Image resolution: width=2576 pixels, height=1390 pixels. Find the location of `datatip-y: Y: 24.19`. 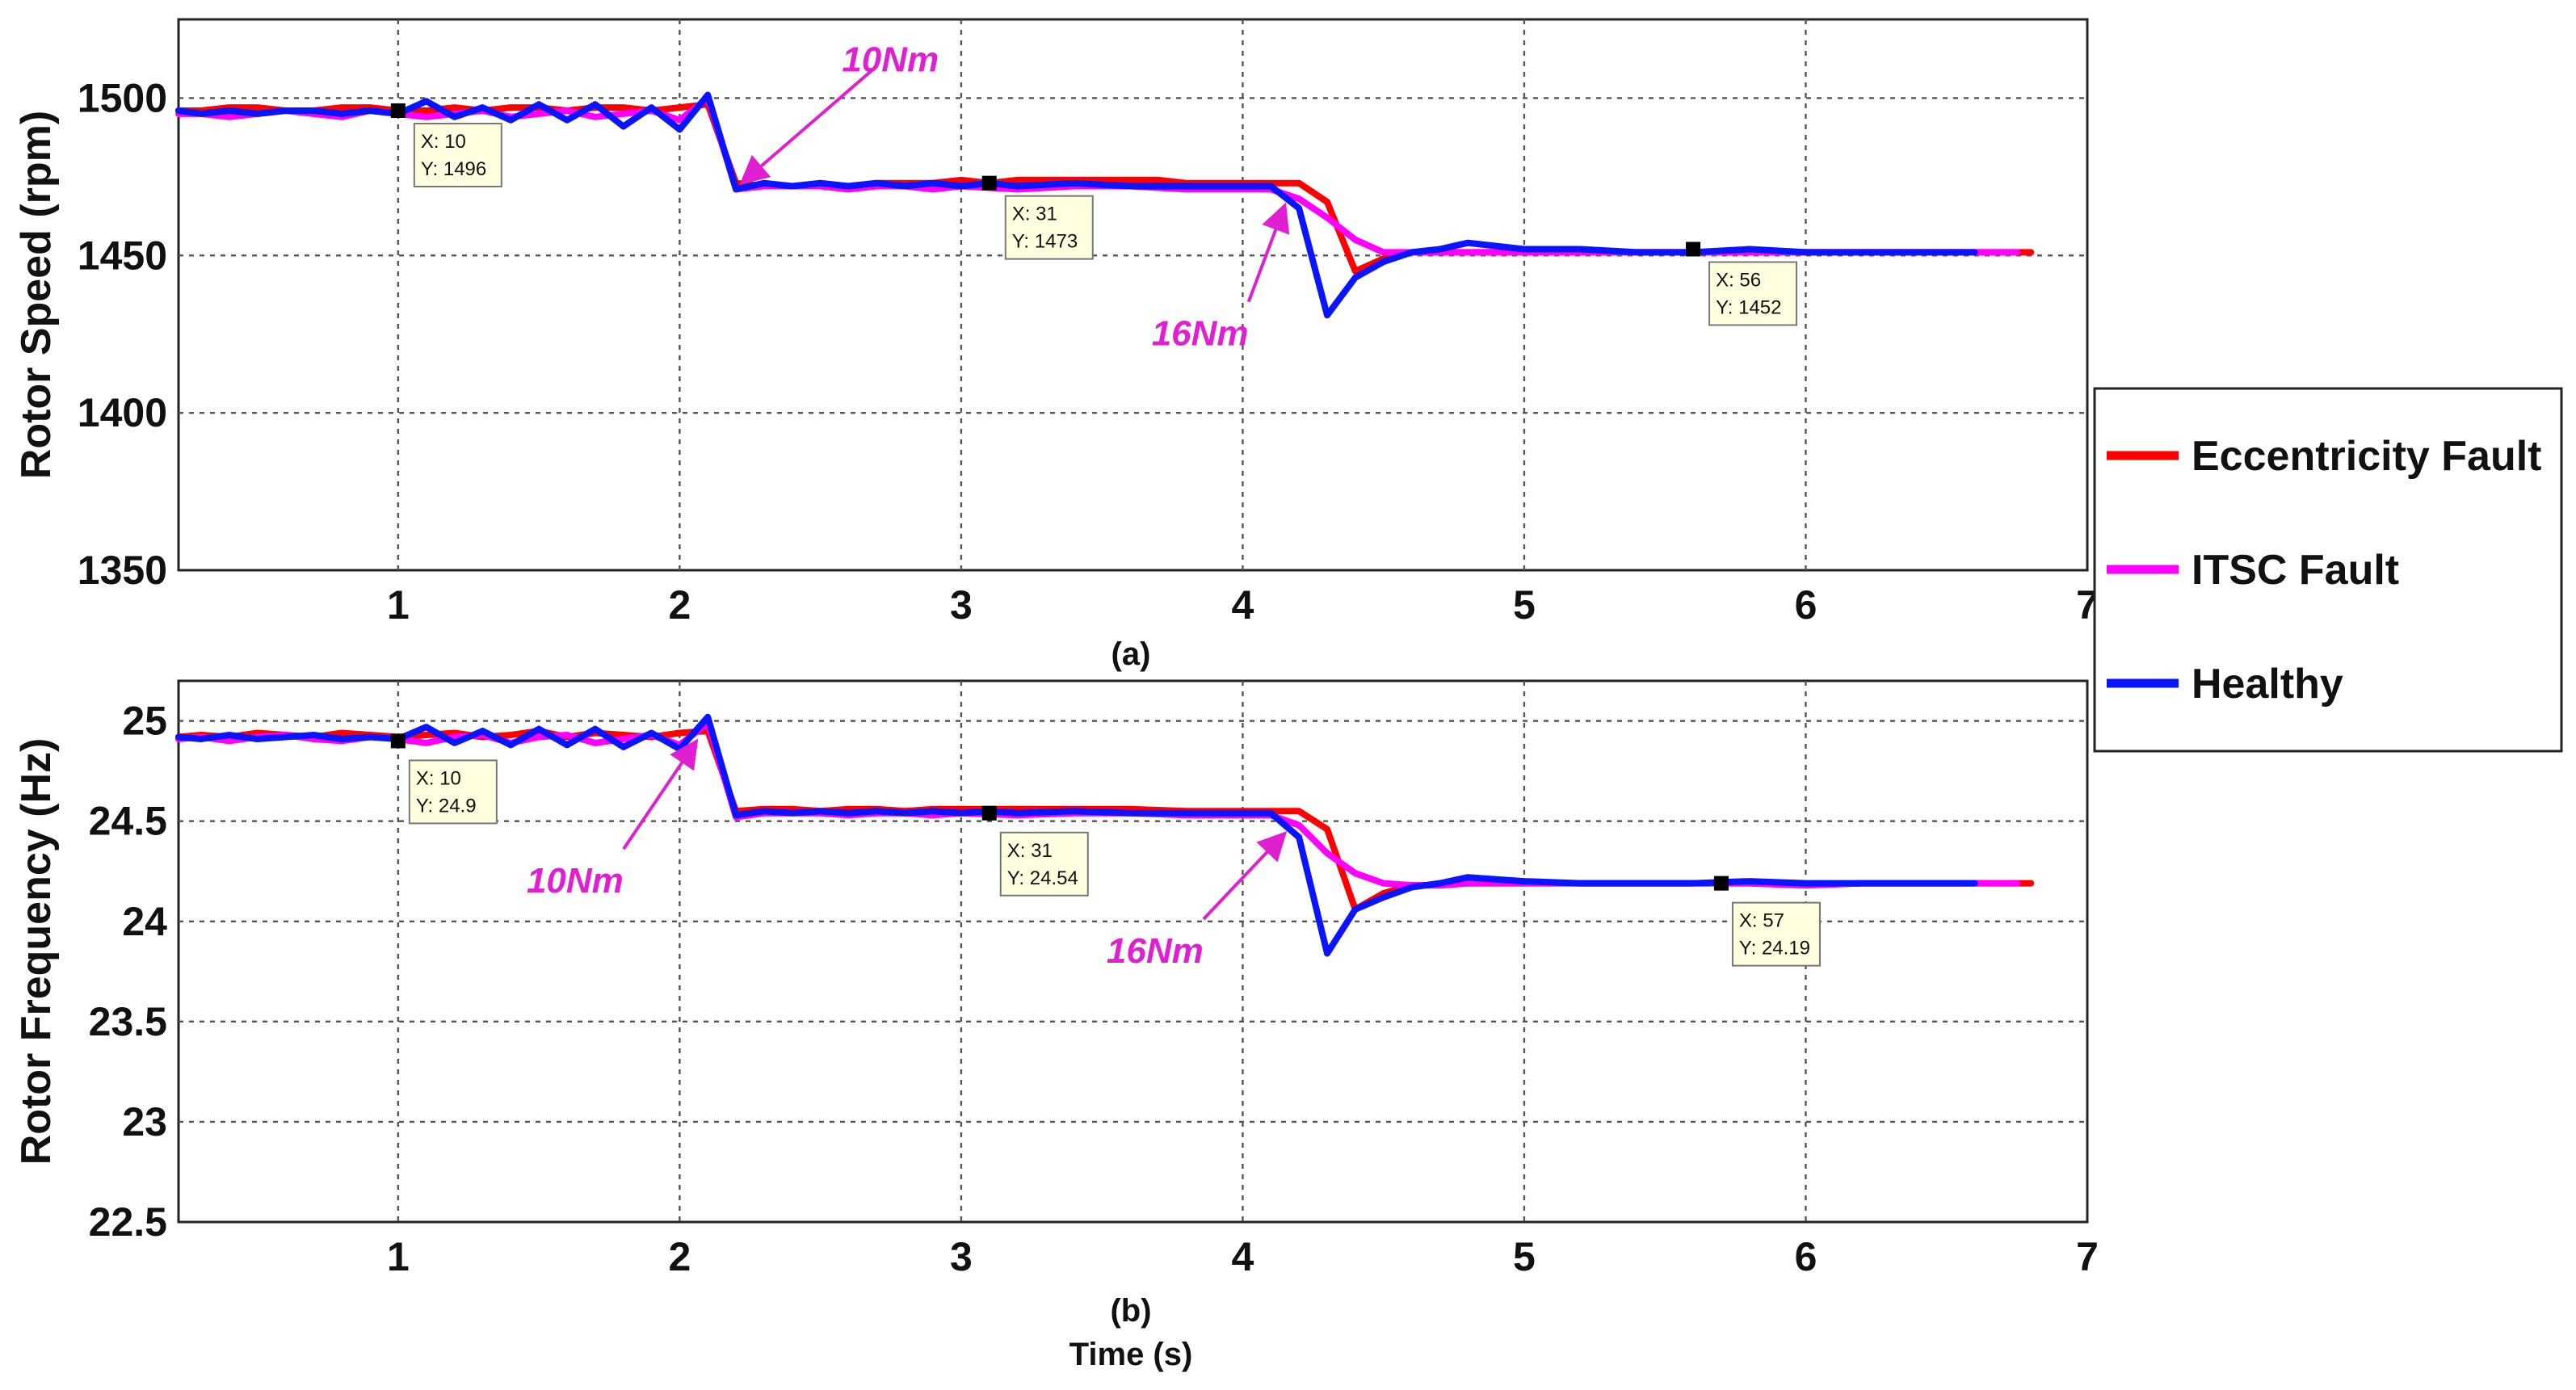

datatip-y: Y: 24.19 is located at coordinates (1775, 949).